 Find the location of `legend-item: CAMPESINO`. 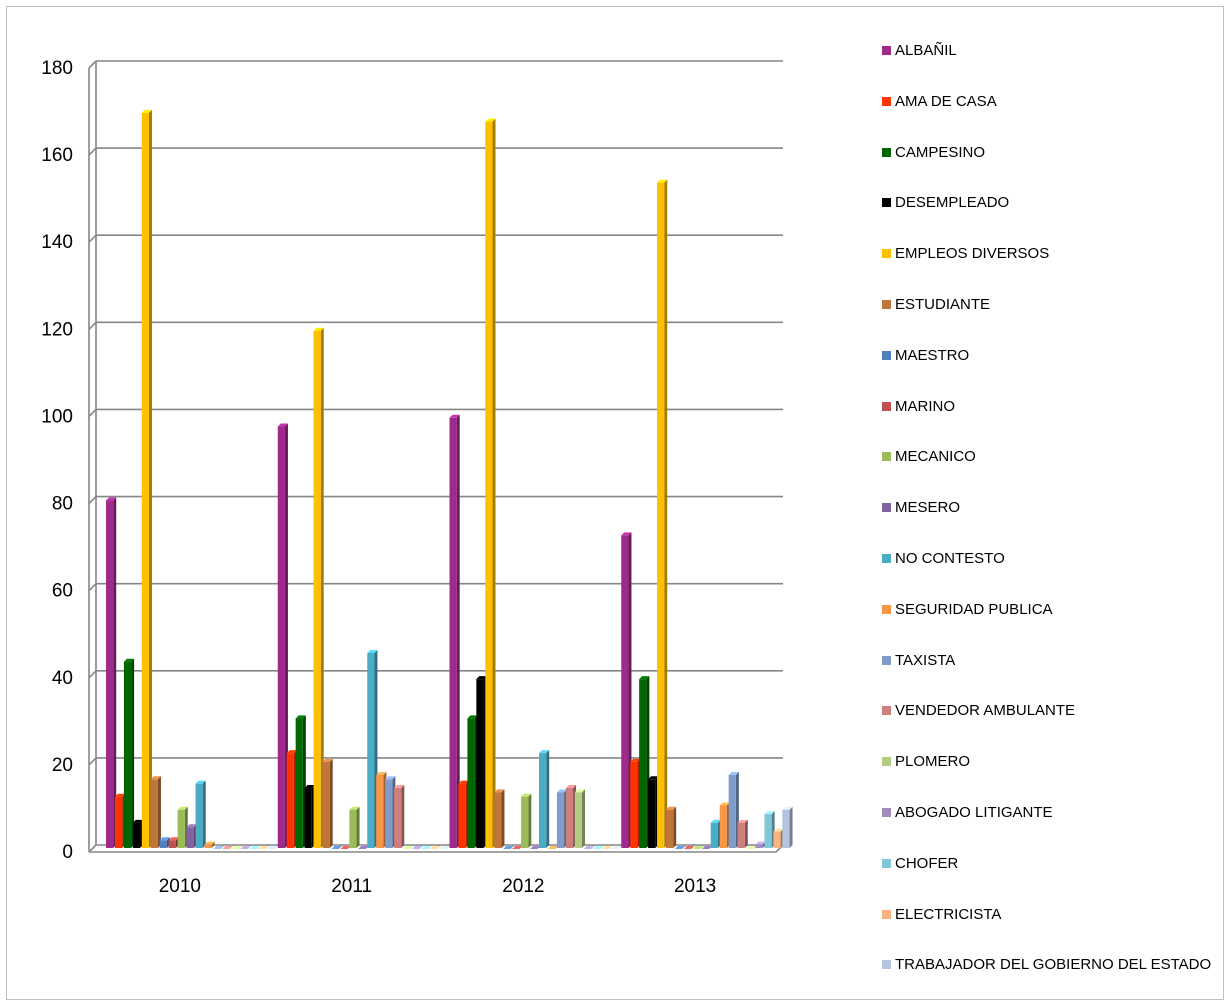

legend-item: CAMPESINO is located at coordinates (1053, 152).